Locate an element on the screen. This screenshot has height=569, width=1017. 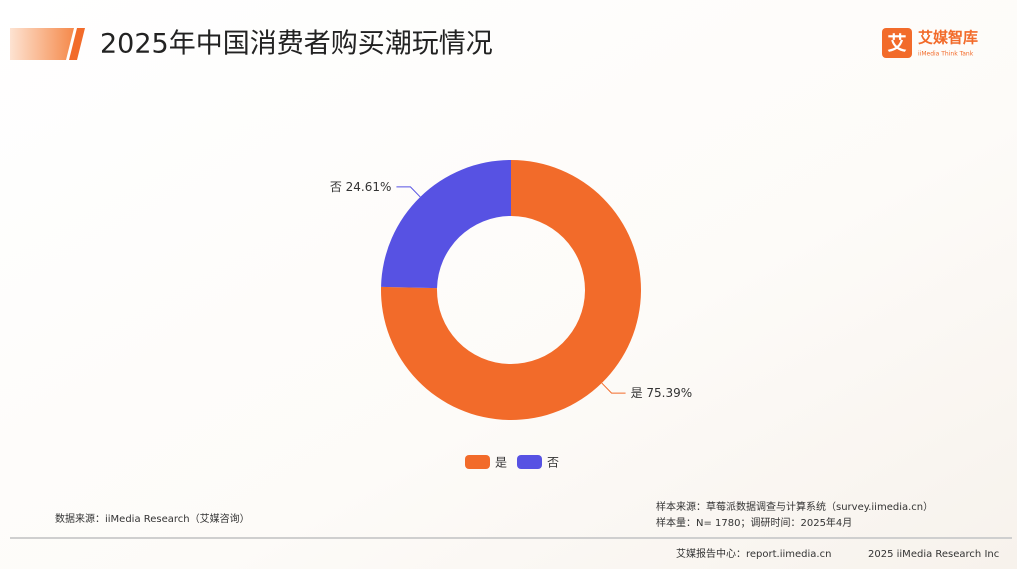
data-label: 是 75.39% is located at coordinates (662, 393).